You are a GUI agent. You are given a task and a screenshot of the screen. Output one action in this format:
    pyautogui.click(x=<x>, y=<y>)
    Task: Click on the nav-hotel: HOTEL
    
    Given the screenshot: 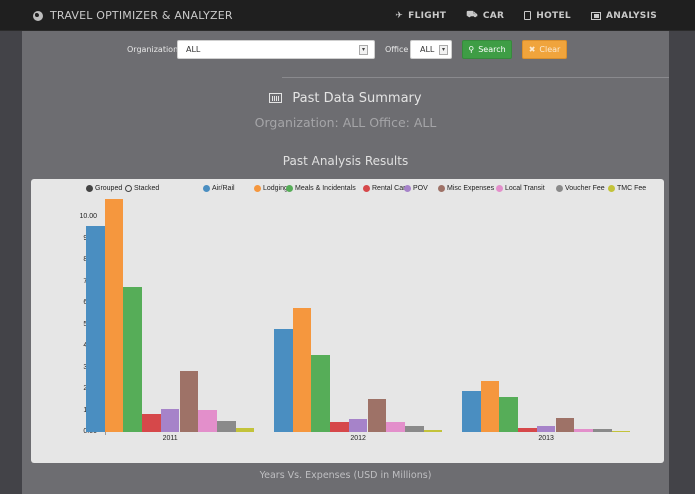 What is the action you would take?
    pyautogui.click(x=547, y=15)
    